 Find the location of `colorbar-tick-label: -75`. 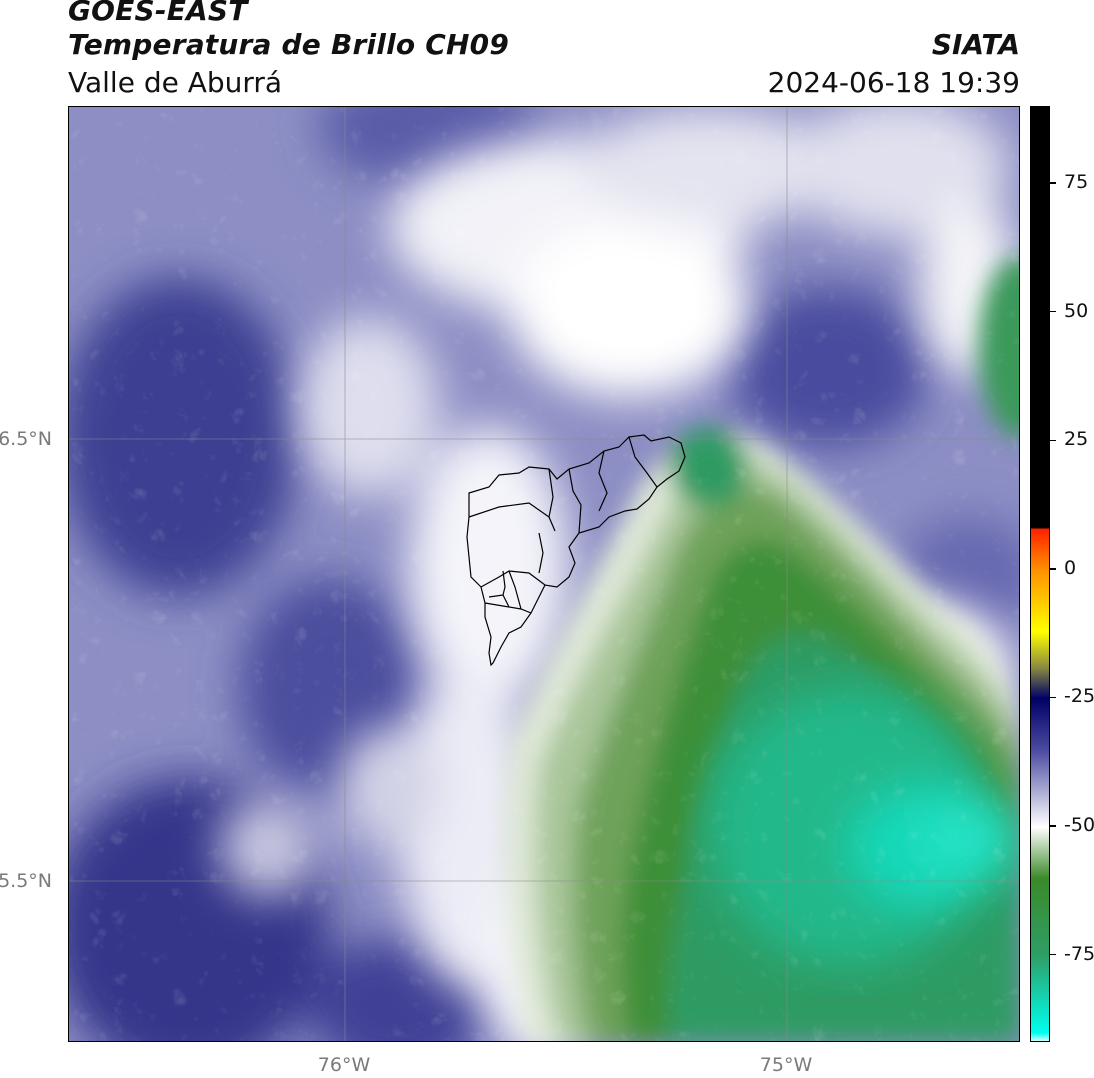

colorbar-tick-label: -75 is located at coordinates (1079, 953).